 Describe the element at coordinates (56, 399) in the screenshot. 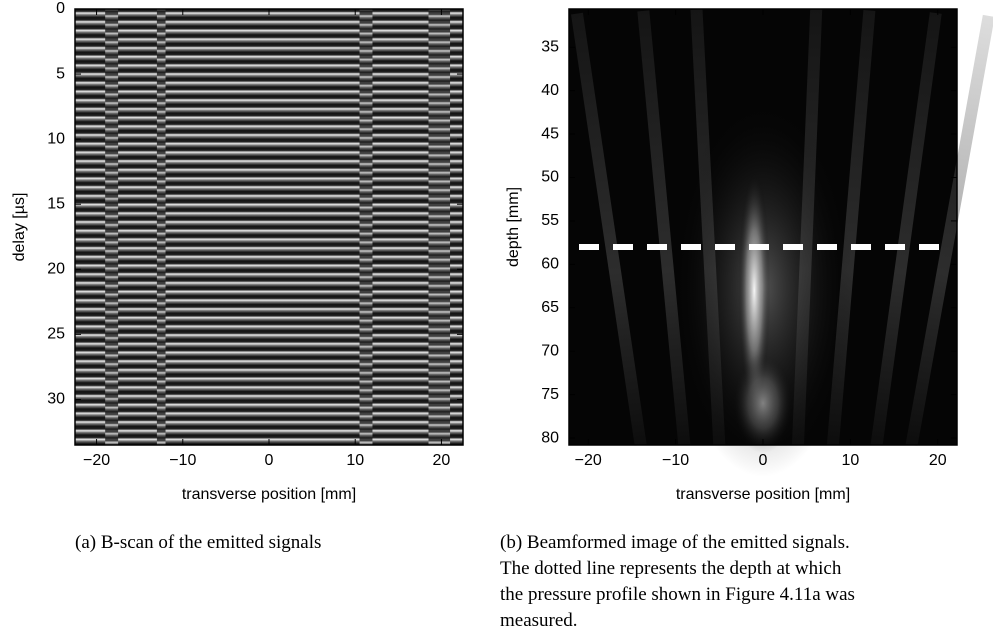

I see `y-tick-label: 30` at that location.